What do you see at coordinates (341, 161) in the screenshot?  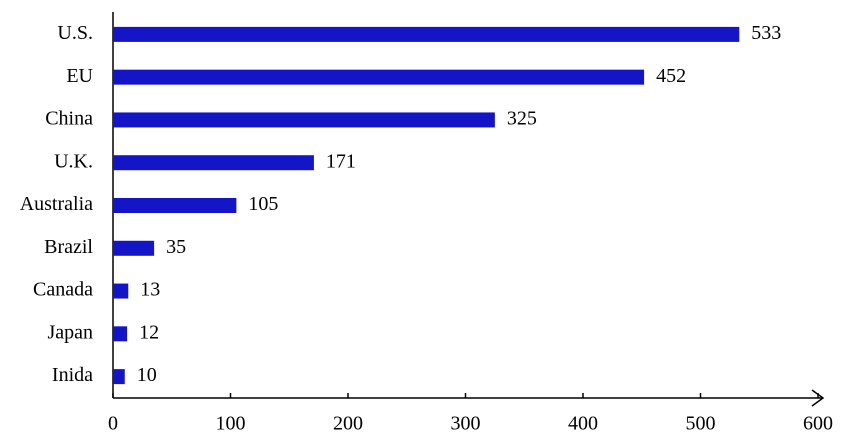 I see `value-label: 171` at bounding box center [341, 161].